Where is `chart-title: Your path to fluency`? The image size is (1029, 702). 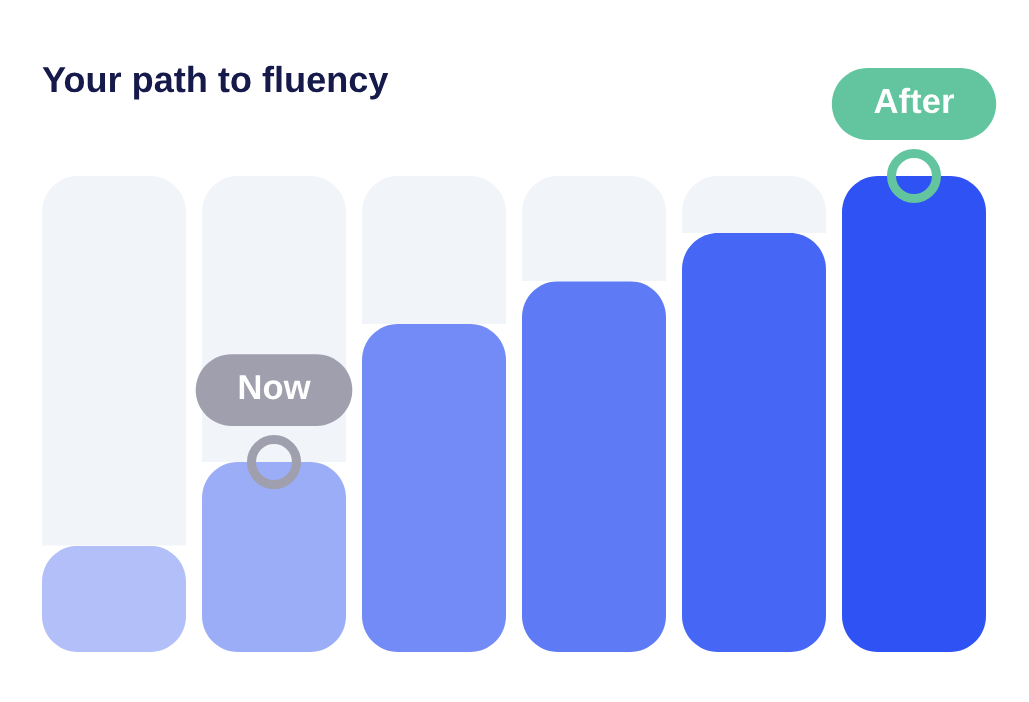
chart-title: Your path to fluency is located at coordinates (215, 82).